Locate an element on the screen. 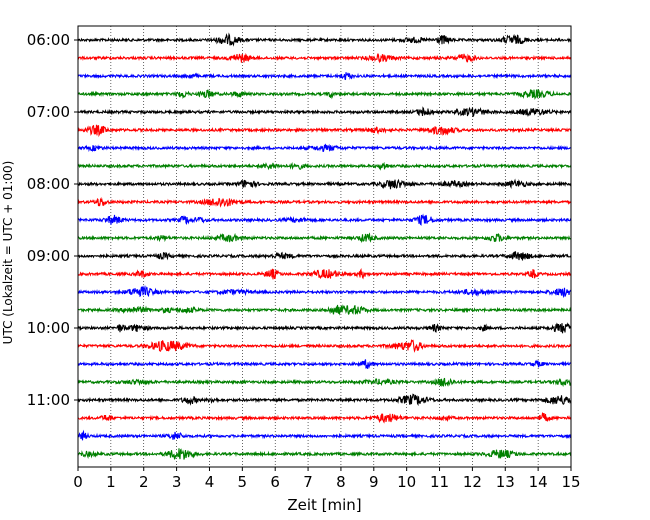 This screenshot has height=520, width=650. y-tick-label: 06:00 is located at coordinates (48, 40).